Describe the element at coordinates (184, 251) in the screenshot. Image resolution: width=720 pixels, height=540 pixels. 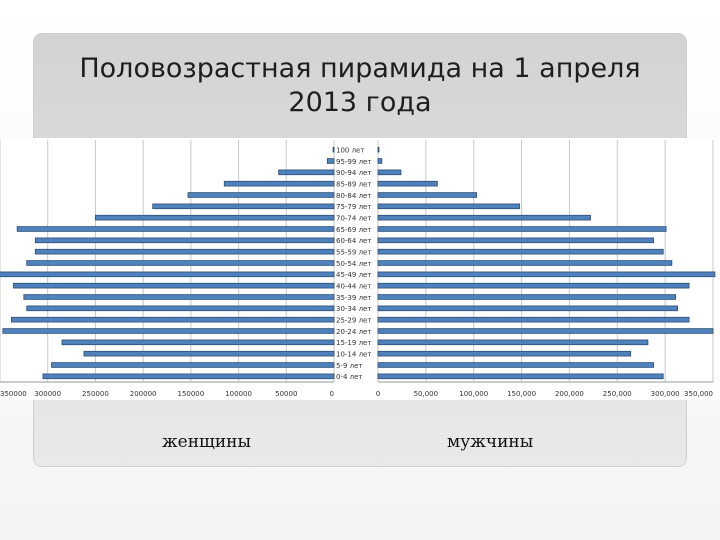
I see `bar-women-55-59-лет` at that location.